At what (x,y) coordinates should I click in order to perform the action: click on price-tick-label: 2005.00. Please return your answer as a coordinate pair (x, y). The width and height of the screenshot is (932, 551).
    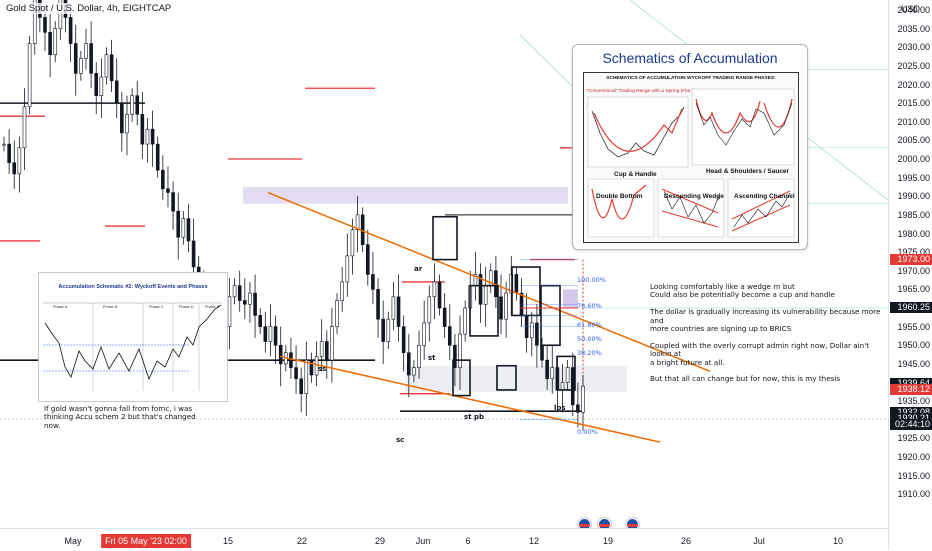
    Looking at the image, I should click on (913, 140).